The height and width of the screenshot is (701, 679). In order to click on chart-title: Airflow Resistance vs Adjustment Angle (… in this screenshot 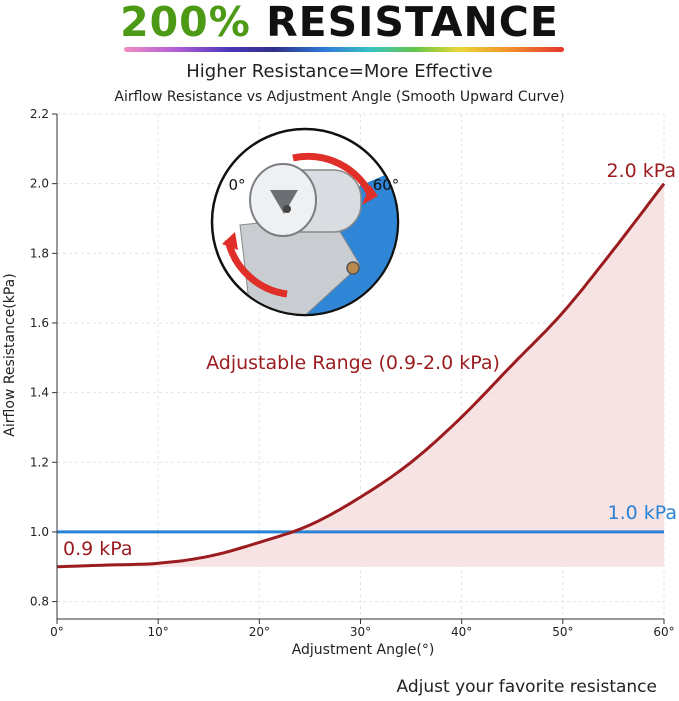, I will do `click(339, 97)`.